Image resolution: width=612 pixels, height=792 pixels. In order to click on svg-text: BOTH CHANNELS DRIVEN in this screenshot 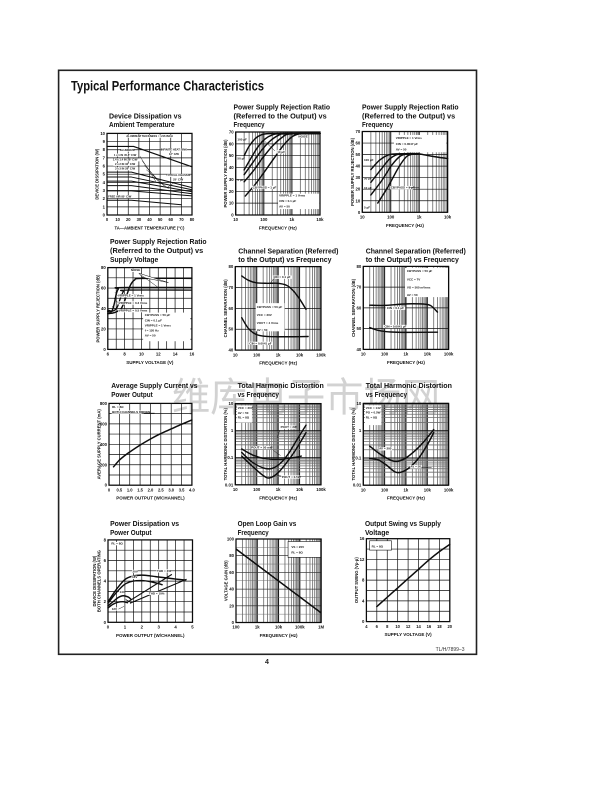, I will do `click(131, 412)`.